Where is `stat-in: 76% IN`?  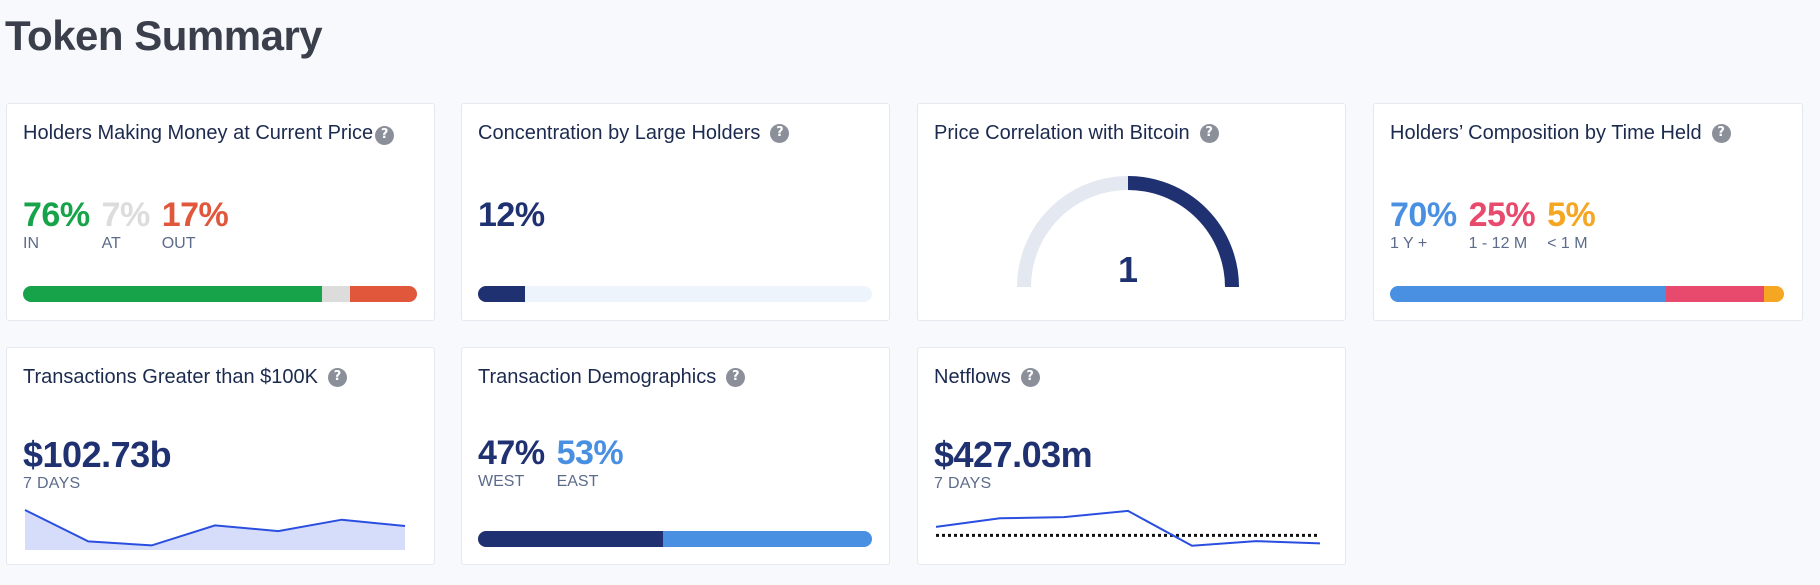
stat-in: 76% IN is located at coordinates (56, 224).